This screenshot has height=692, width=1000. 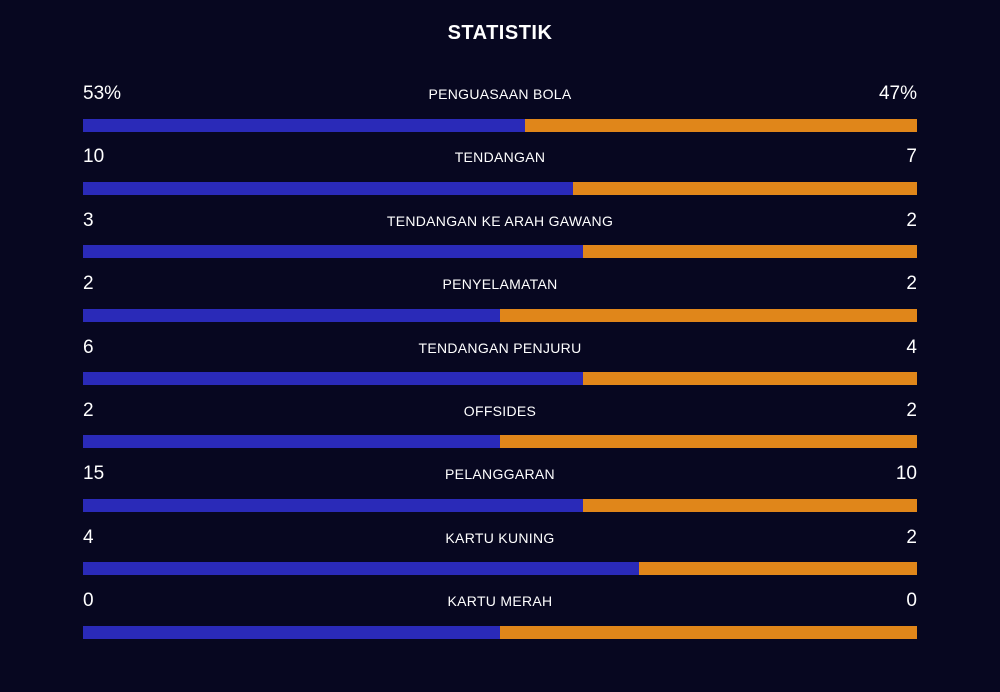 I want to click on home-value: 0, so click(x=88, y=601).